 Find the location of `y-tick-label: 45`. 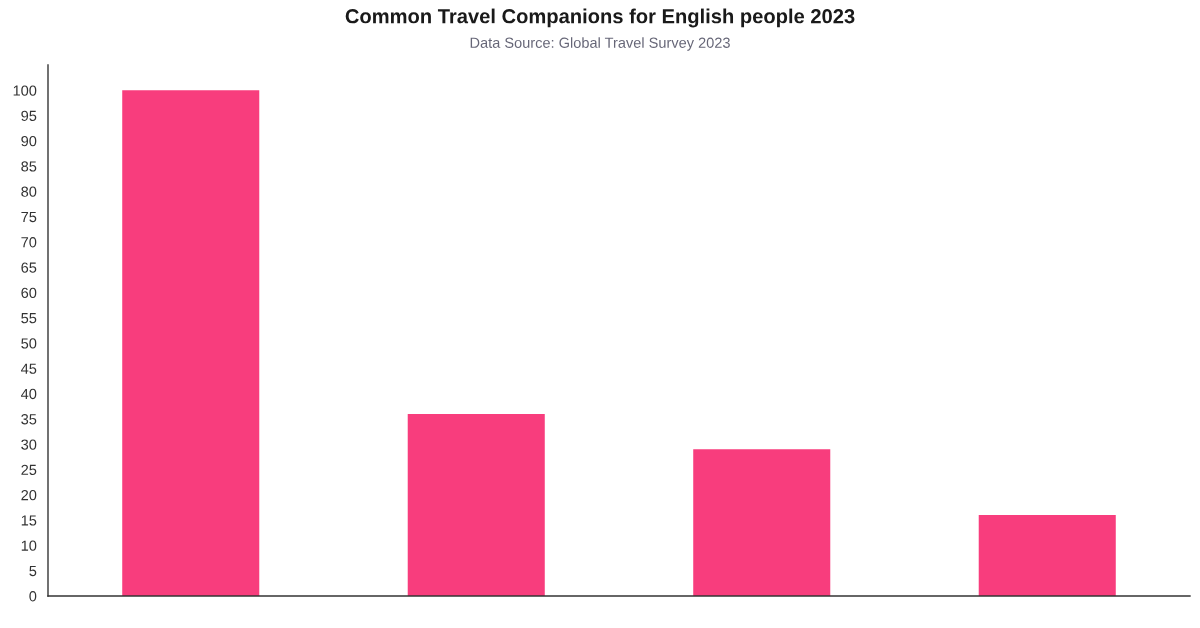

y-tick-label: 45 is located at coordinates (29, 368).